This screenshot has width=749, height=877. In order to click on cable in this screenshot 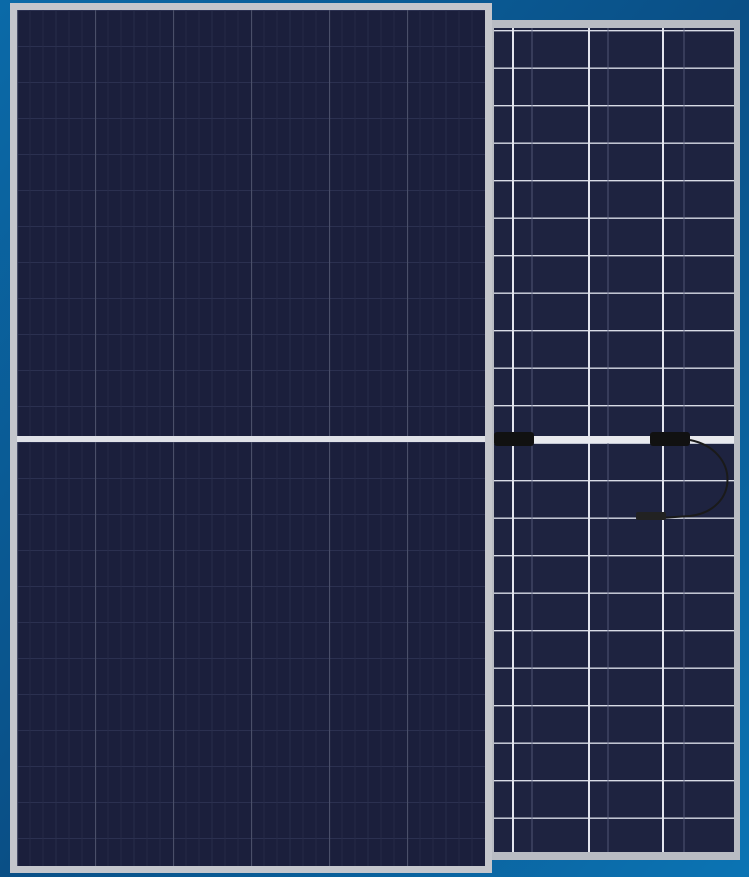, I will do `click(694, 479)`.